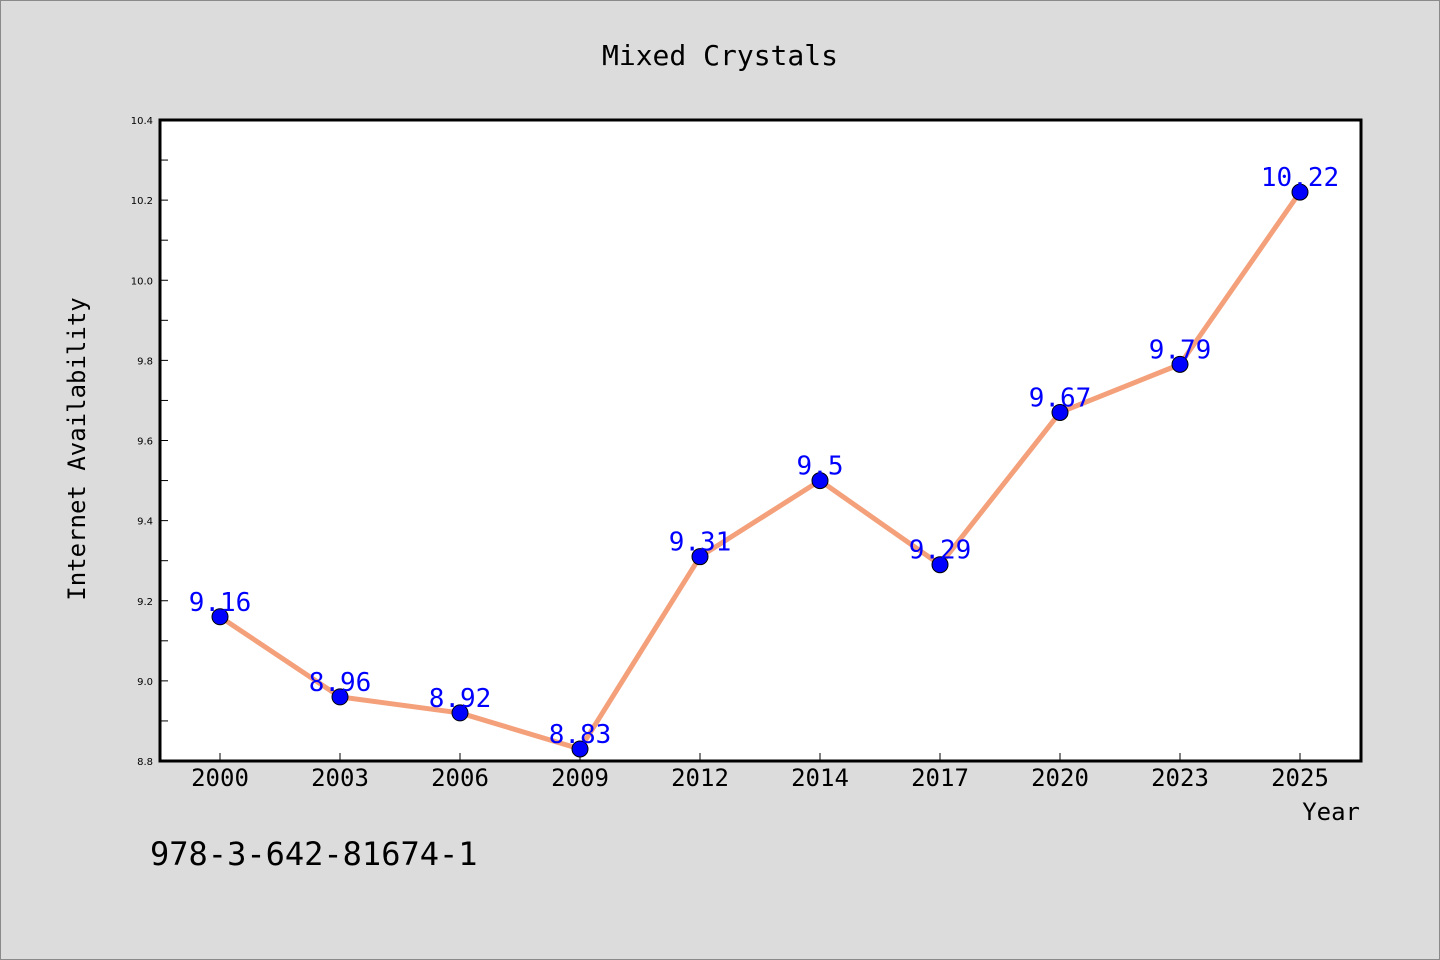 The image size is (1440, 960). What do you see at coordinates (142, 121) in the screenshot?
I see `y-tick-label: 10.4` at bounding box center [142, 121].